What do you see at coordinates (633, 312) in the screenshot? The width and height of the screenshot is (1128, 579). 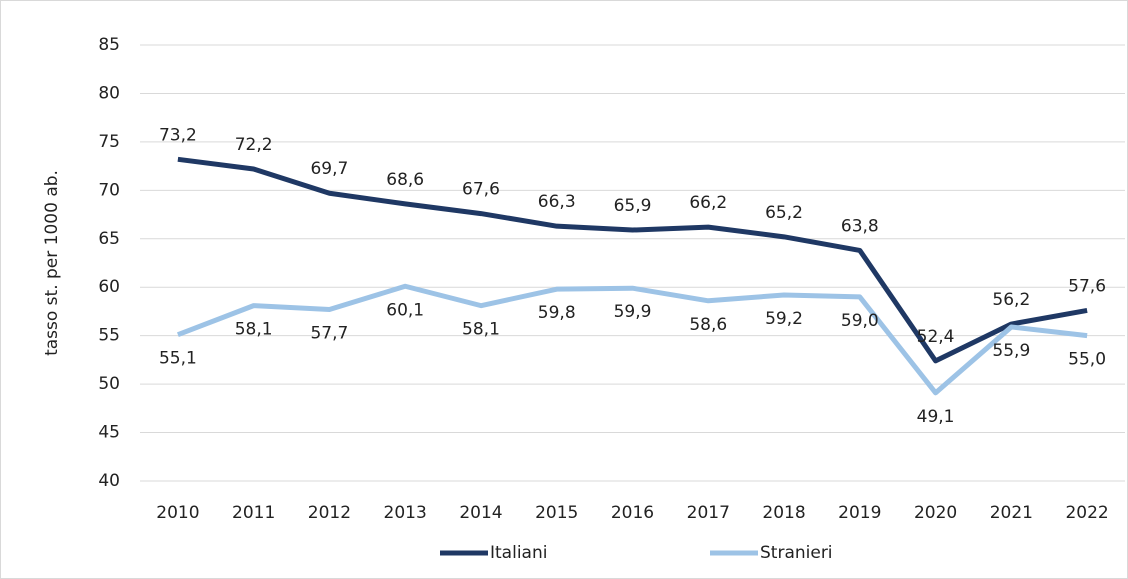 I see `data-label: 59,9` at bounding box center [633, 312].